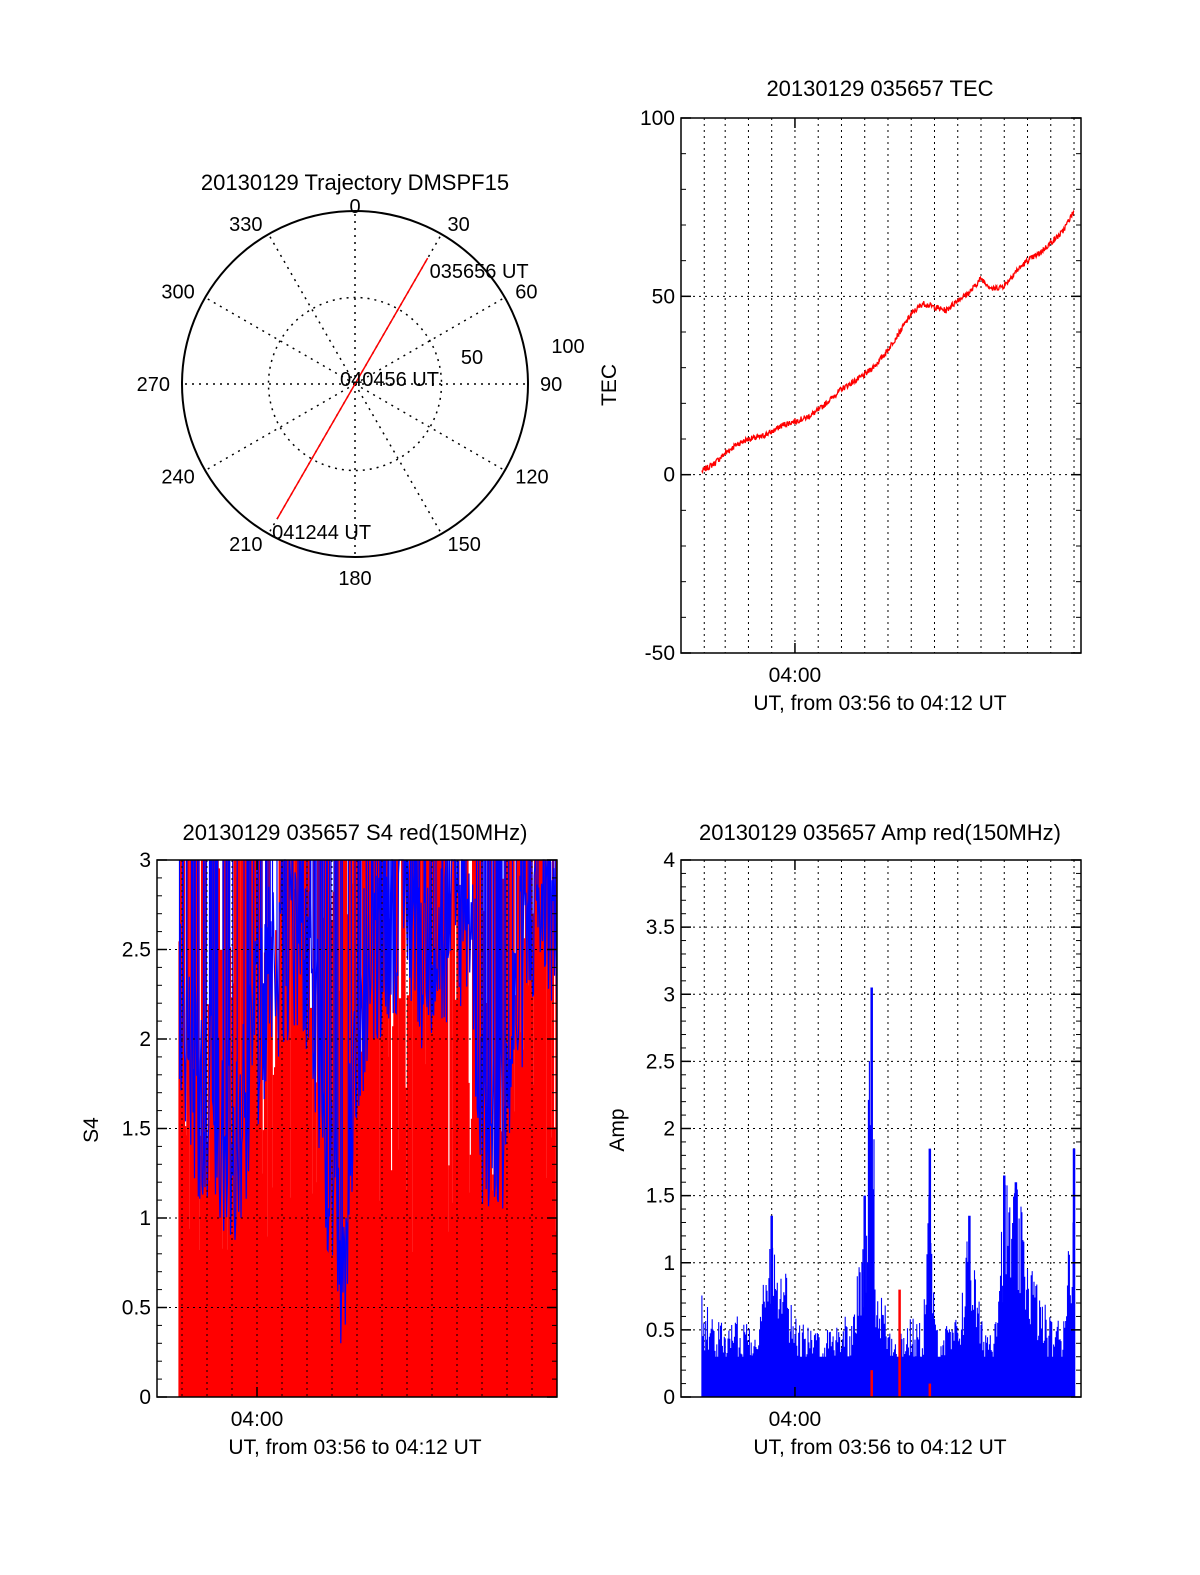  What do you see at coordinates (245, 545) in the screenshot?
I see `trajectory-angle-tick: 210` at bounding box center [245, 545].